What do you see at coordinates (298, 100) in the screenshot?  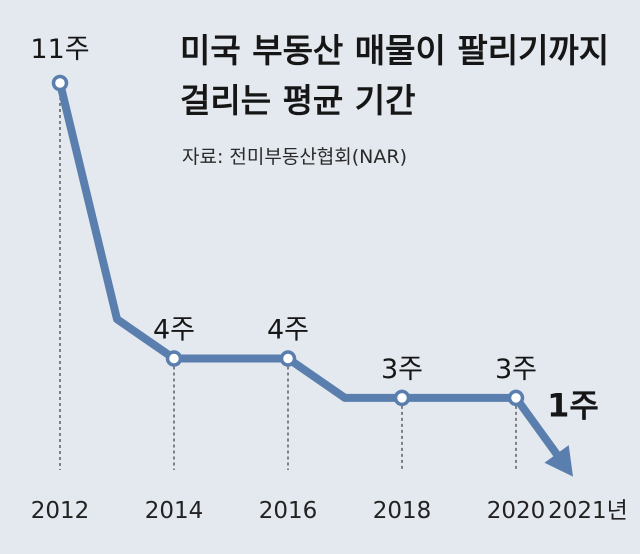 I see `chart-title-line-2: 걸리는 평균 기간` at bounding box center [298, 100].